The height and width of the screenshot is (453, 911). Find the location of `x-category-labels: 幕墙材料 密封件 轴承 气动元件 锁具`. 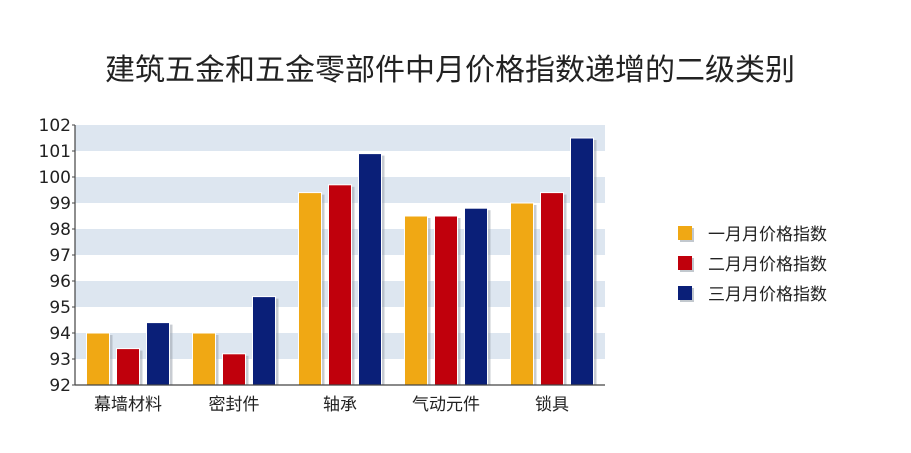

x-category-labels: 幕墙材料 密封件 轴承 气动元件 锁具 is located at coordinates (331, 405).